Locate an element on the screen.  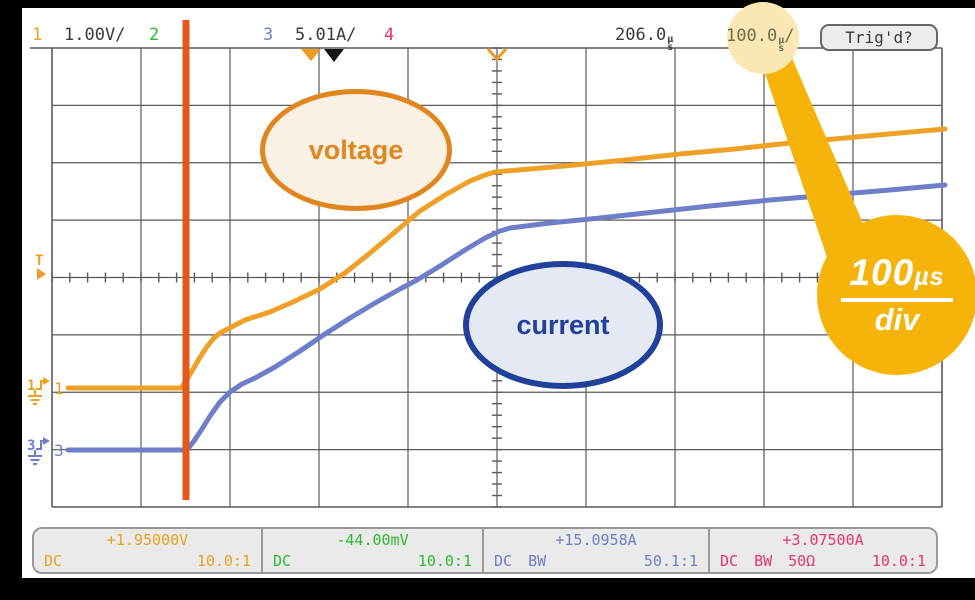
current-callout-label: current is located at coordinates (563, 324).